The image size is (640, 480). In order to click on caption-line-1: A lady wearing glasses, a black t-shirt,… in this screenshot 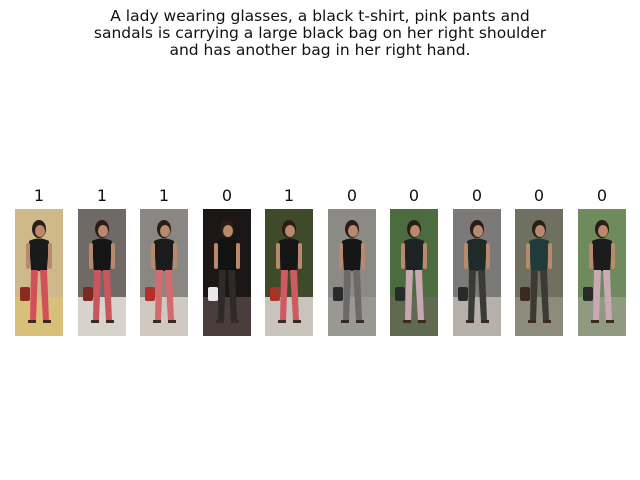, I will do `click(320, 16)`.